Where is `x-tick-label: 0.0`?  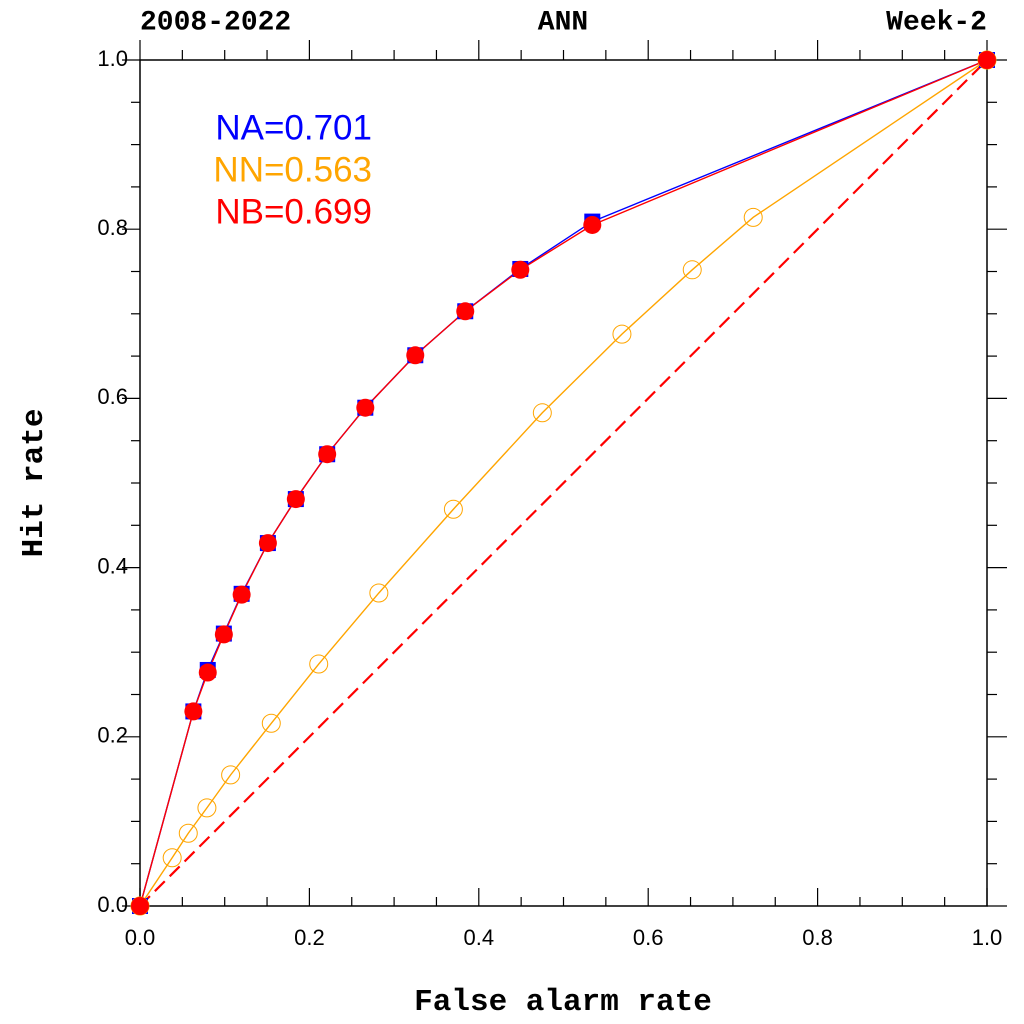
x-tick-label: 0.0 is located at coordinates (140, 937).